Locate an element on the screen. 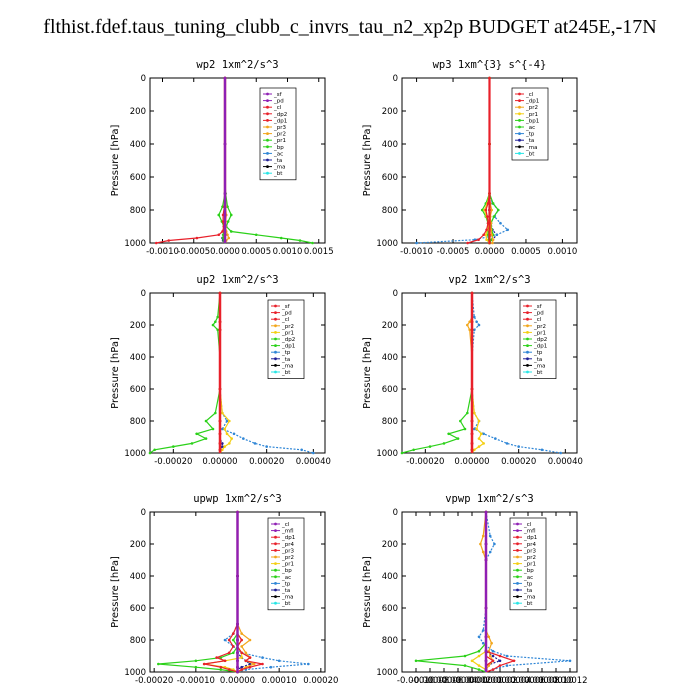  legend-label: _bt is located at coordinates (538, 373).